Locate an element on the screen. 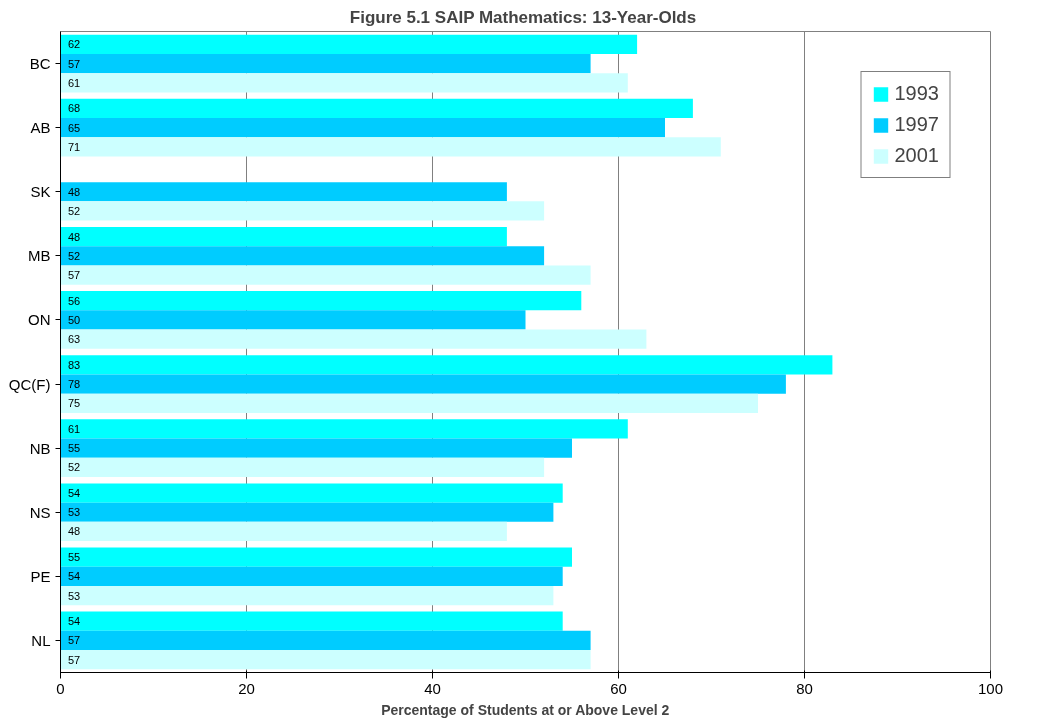  y-tick-label: ON is located at coordinates (39, 320).